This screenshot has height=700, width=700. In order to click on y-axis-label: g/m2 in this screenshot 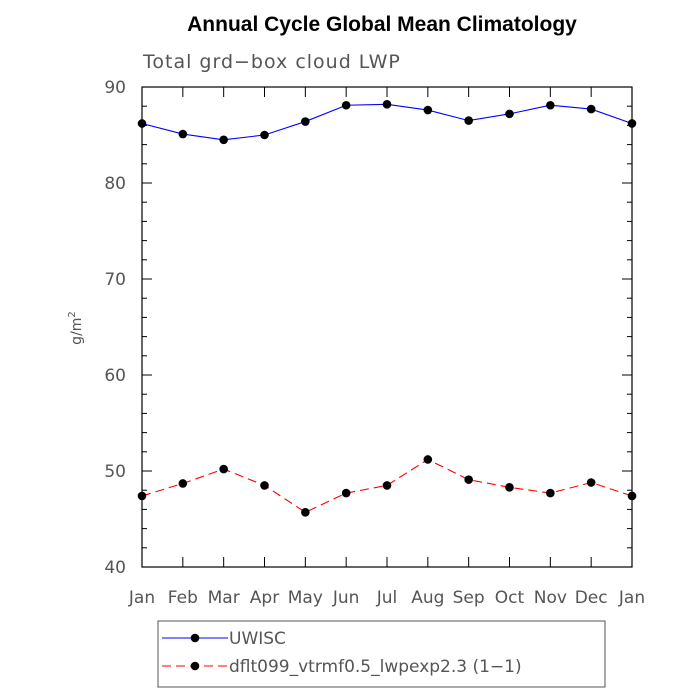, I will do `click(76, 328)`.